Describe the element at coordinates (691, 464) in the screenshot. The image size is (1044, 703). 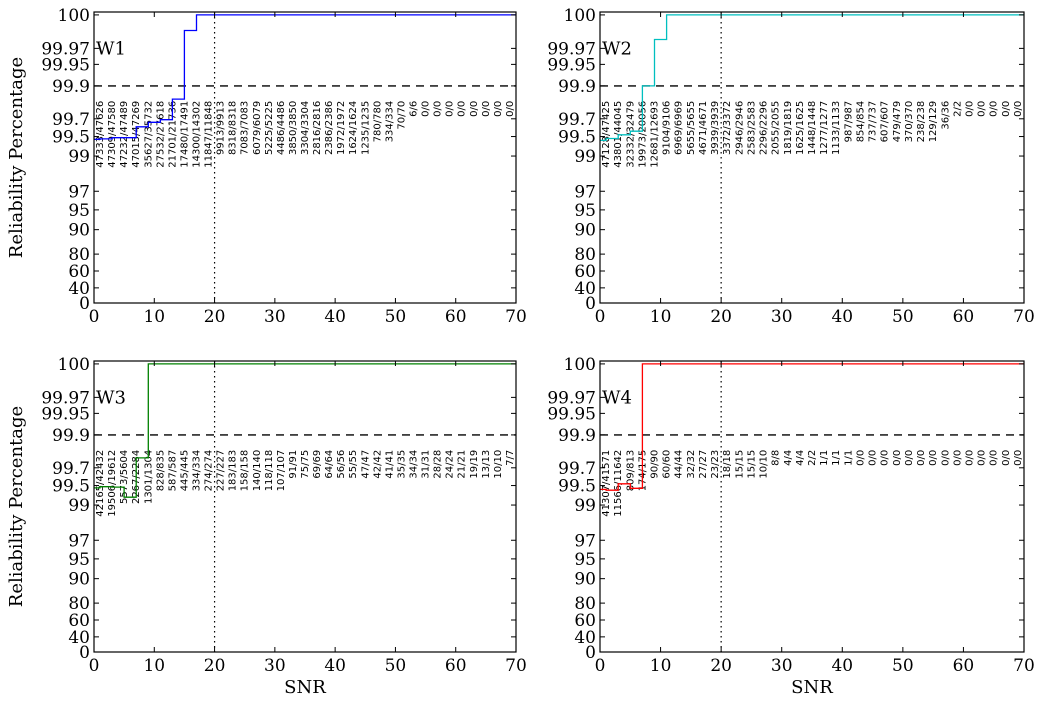
I see `count-label: 32/32` at that location.